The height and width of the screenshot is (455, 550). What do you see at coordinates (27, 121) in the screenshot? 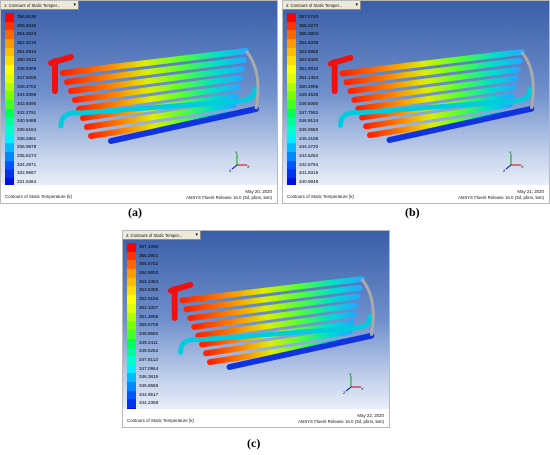
I see `legend-value: 340.9488` at bounding box center [27, 121].